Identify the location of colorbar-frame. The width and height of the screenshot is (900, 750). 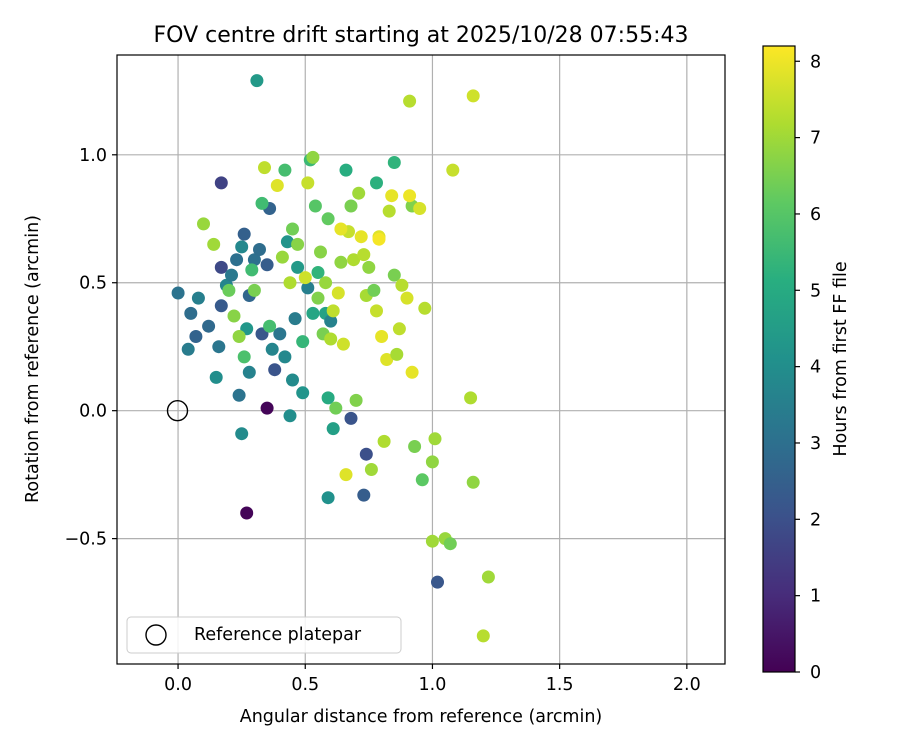
(779, 359).